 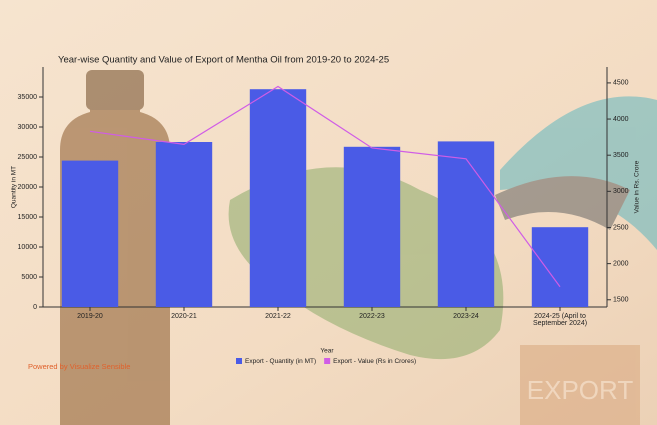 I want to click on box-label: EXPORT, so click(x=580, y=390).